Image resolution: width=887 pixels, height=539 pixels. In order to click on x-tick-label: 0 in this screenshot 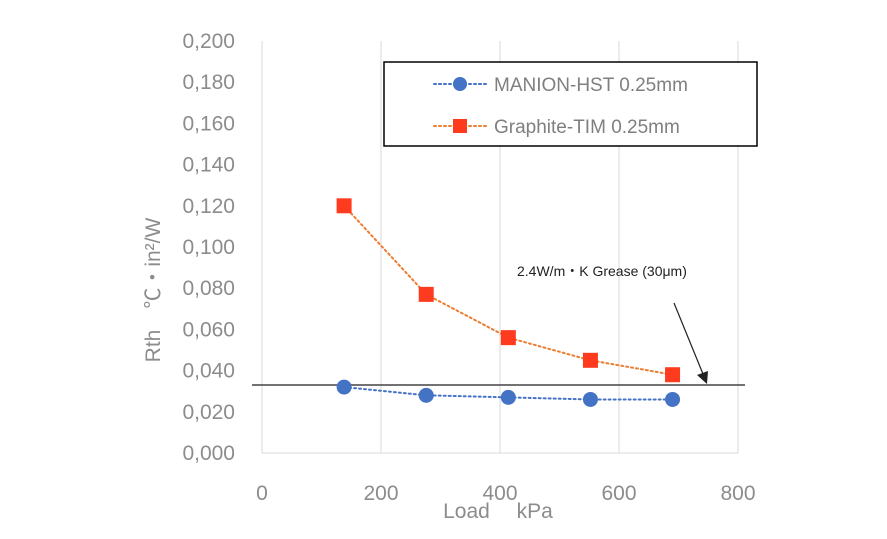, I will do `click(262, 493)`.